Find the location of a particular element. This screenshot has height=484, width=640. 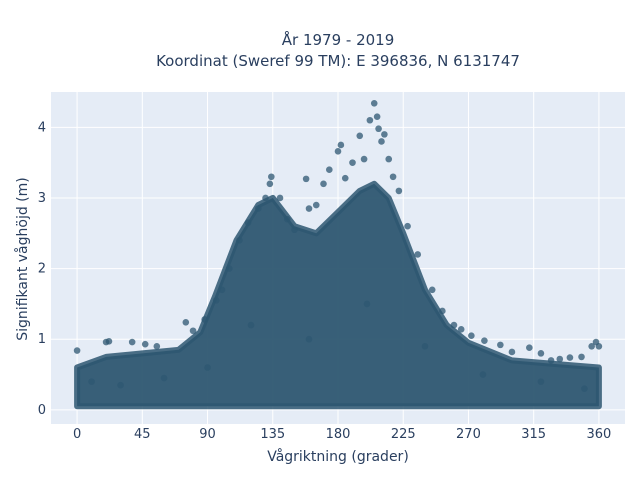

chart-title: År 1979 - 2019 is located at coordinates (338, 39).